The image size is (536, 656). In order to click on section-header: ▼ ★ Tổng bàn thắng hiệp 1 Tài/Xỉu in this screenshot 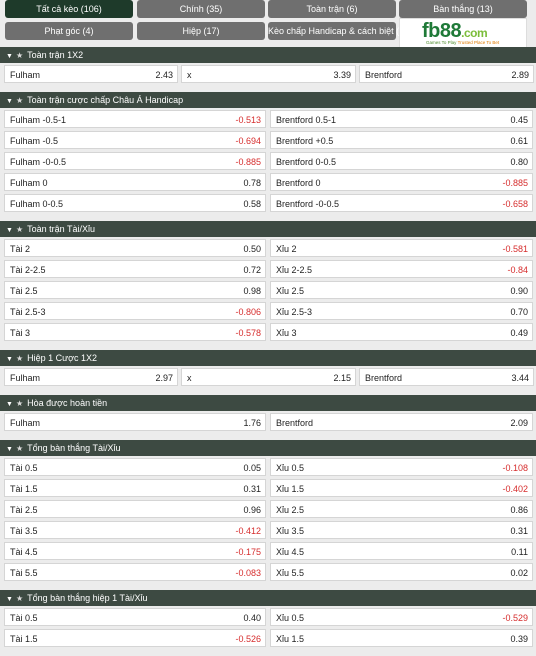, I will do `click(268, 598)`.